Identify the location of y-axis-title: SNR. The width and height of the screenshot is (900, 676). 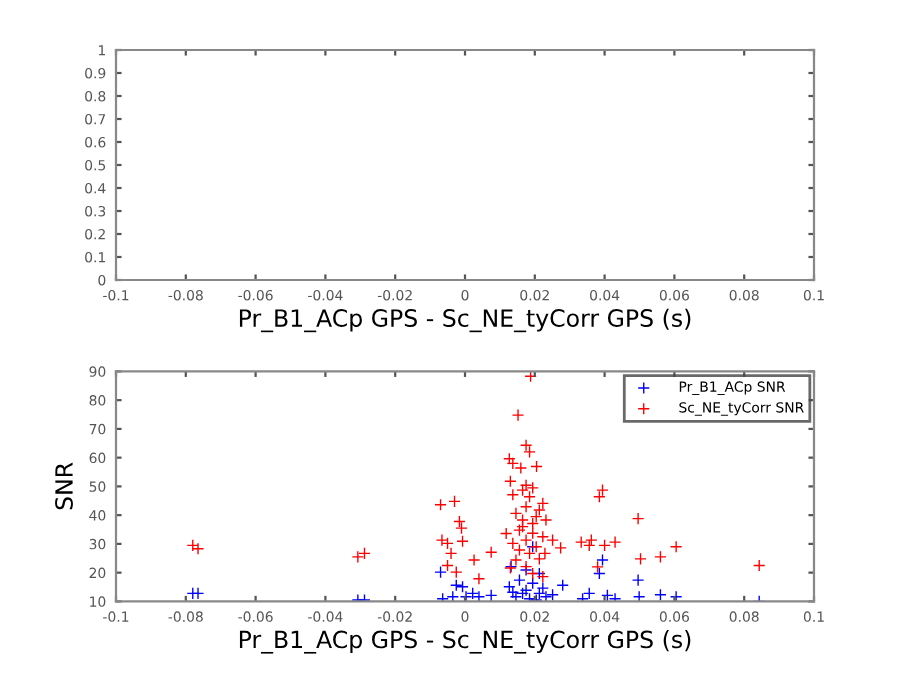
(64, 486).